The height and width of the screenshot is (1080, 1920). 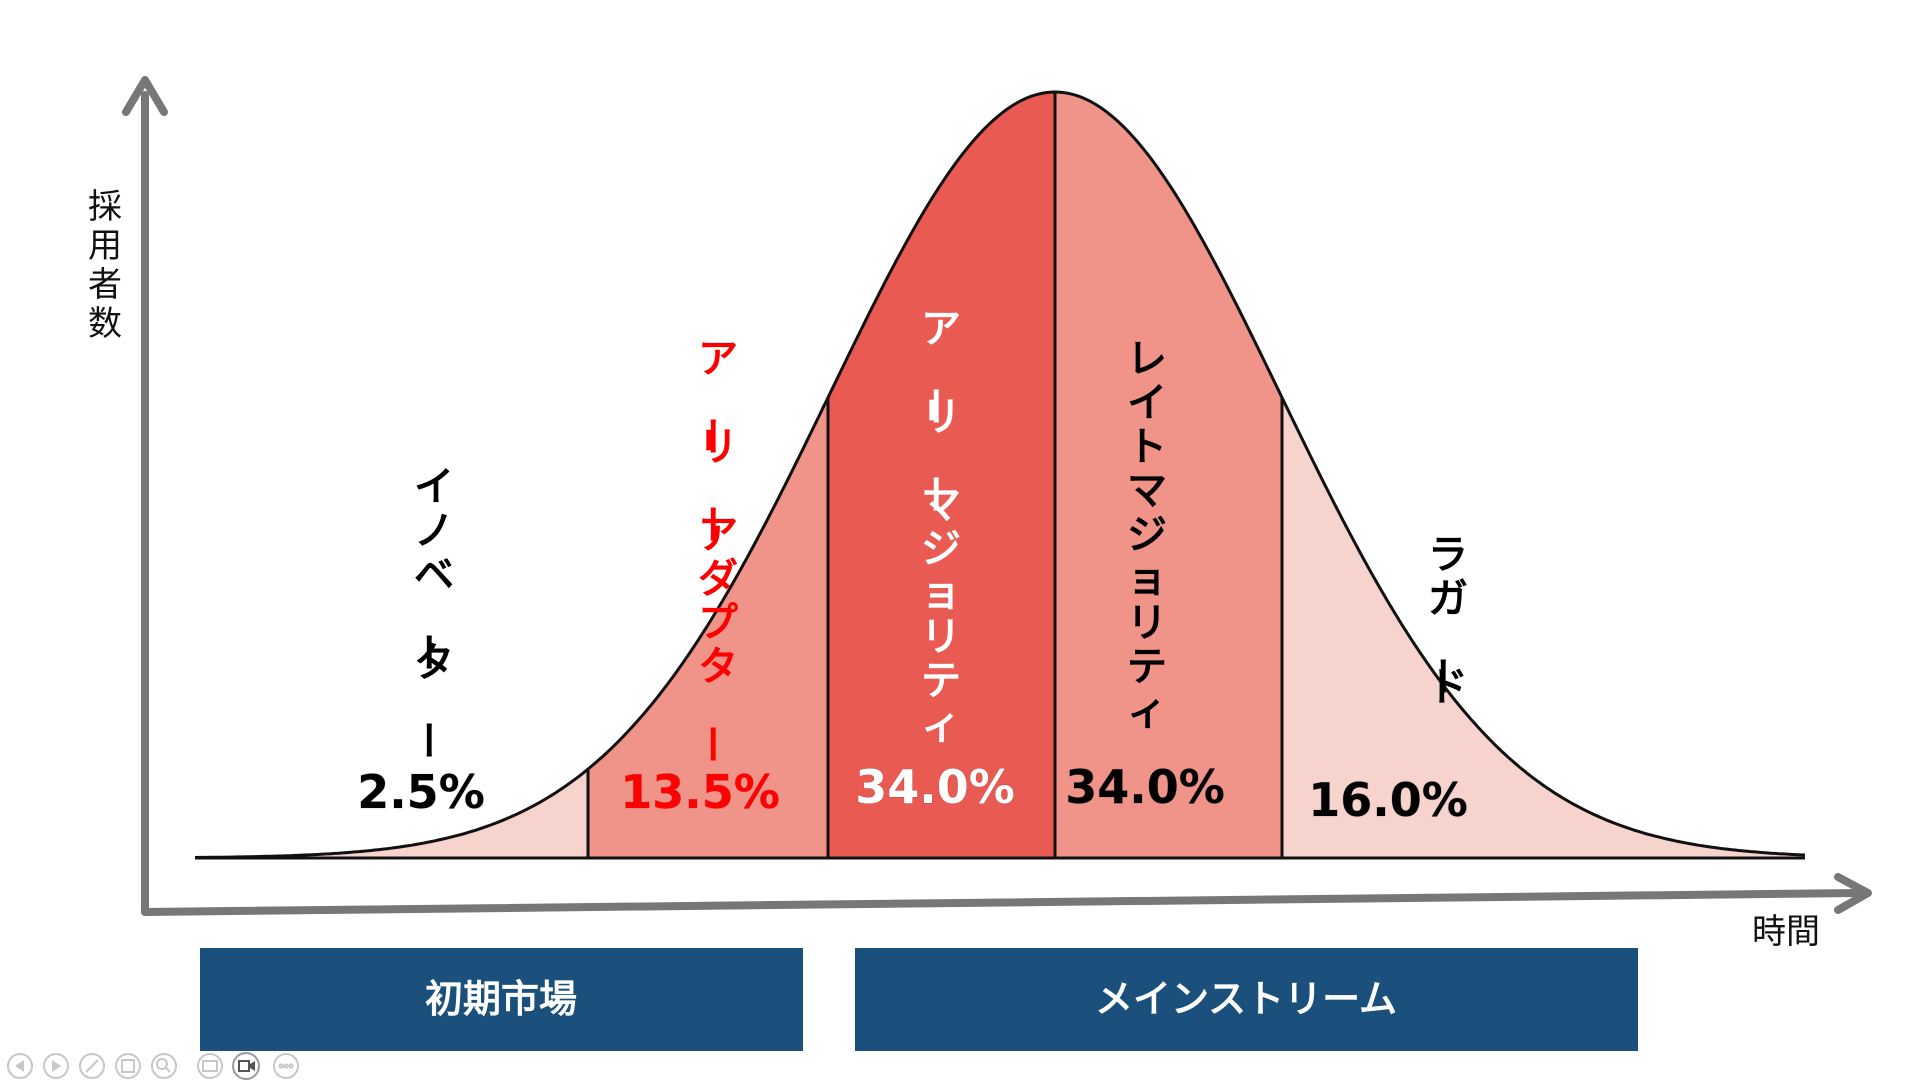 What do you see at coordinates (1006, 894) in the screenshot?
I see `x-axis` at bounding box center [1006, 894].